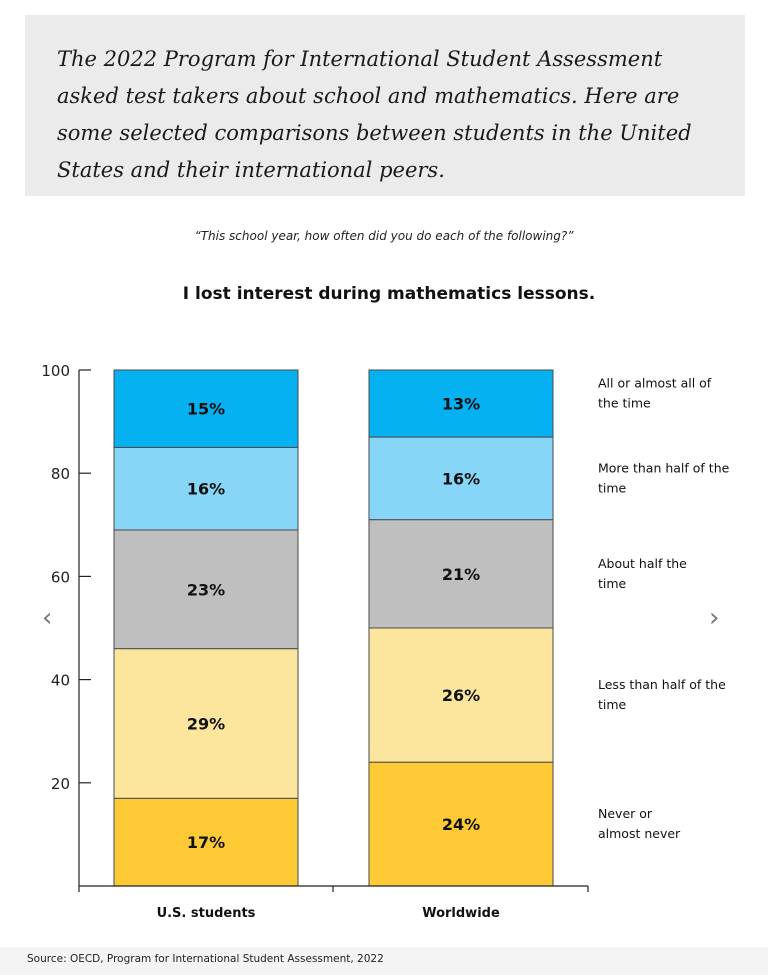  What do you see at coordinates (662, 684) in the screenshot?
I see `legend-entry: Less than half of the` at bounding box center [662, 684].